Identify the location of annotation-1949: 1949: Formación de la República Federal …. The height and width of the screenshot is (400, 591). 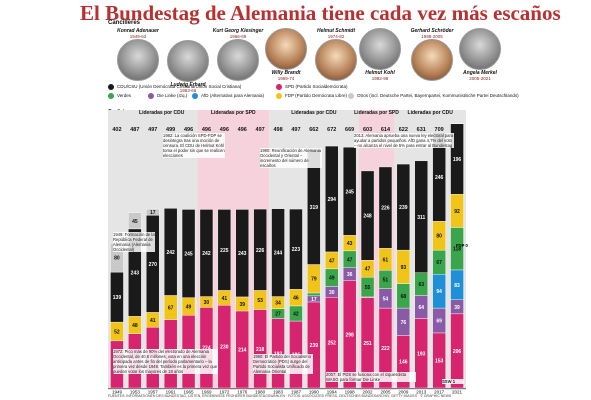
(134, 242).